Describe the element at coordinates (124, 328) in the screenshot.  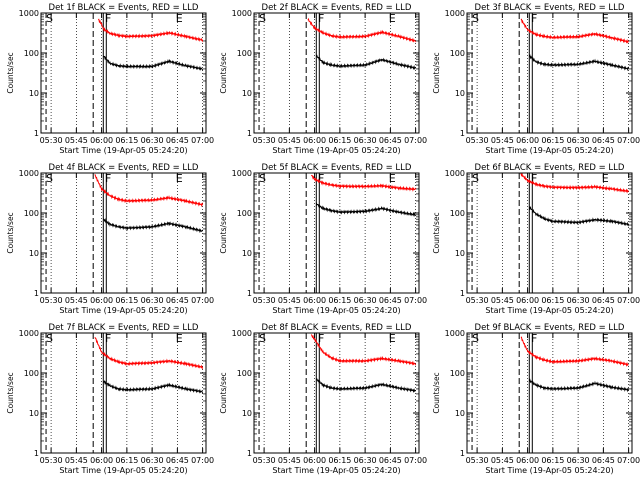
I see `chart-title: Det 7f BLACK = Events, RED = LLD` at that location.